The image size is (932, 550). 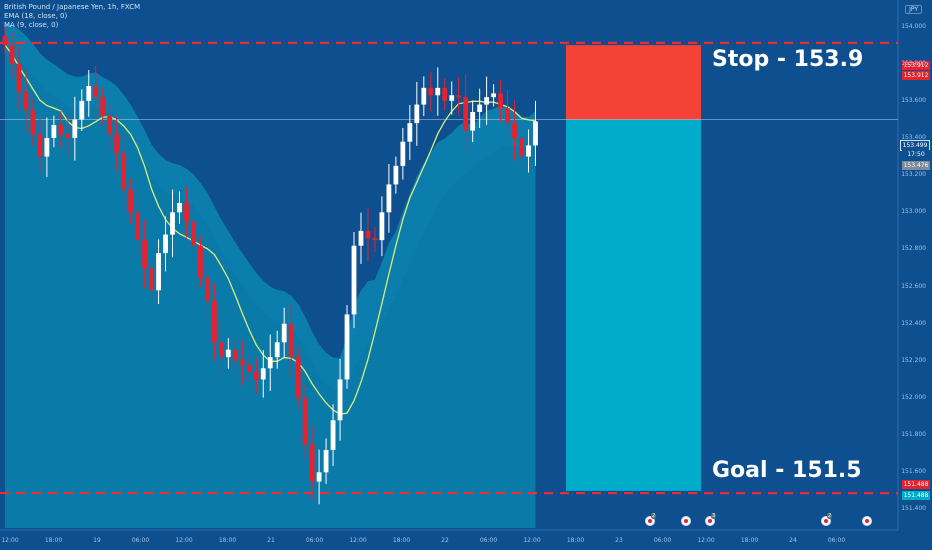 What do you see at coordinates (619, 540) in the screenshot?
I see `x-tick-14: 23` at bounding box center [619, 540].